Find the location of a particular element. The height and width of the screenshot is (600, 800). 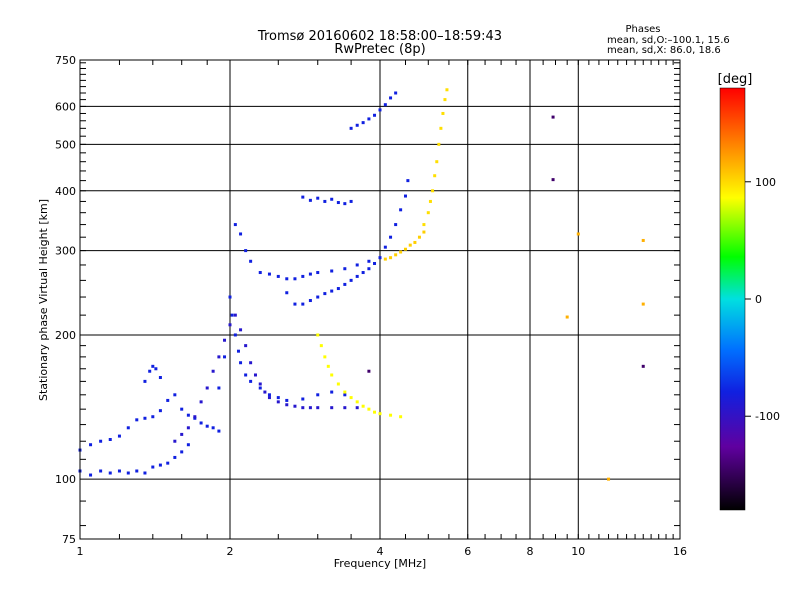

x-axis-label: Frequency [MHz] is located at coordinates (380, 563).